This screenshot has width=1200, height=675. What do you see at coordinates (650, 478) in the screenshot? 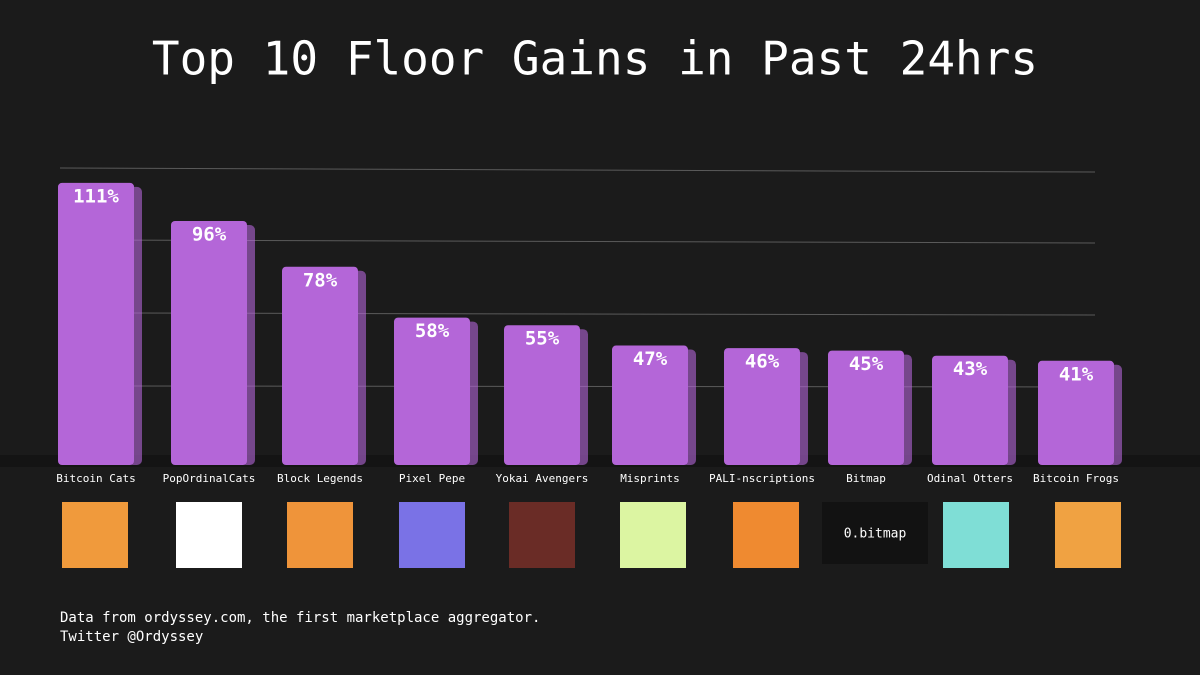
I see `x-tick-label: Misprints` at bounding box center [650, 478].